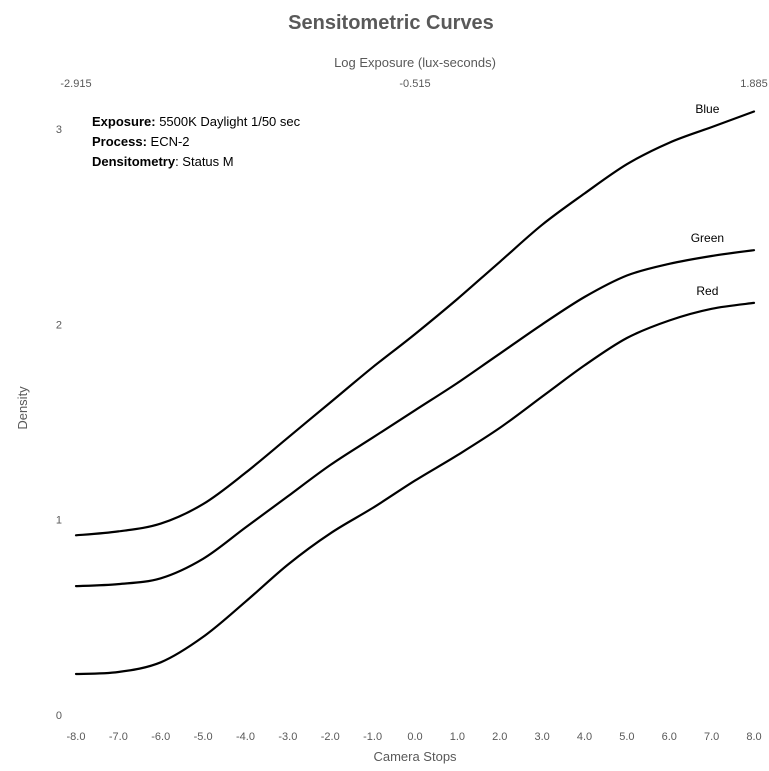 The width and height of the screenshot is (769, 771). I want to click on y-tick-label: 3, so click(59, 130).